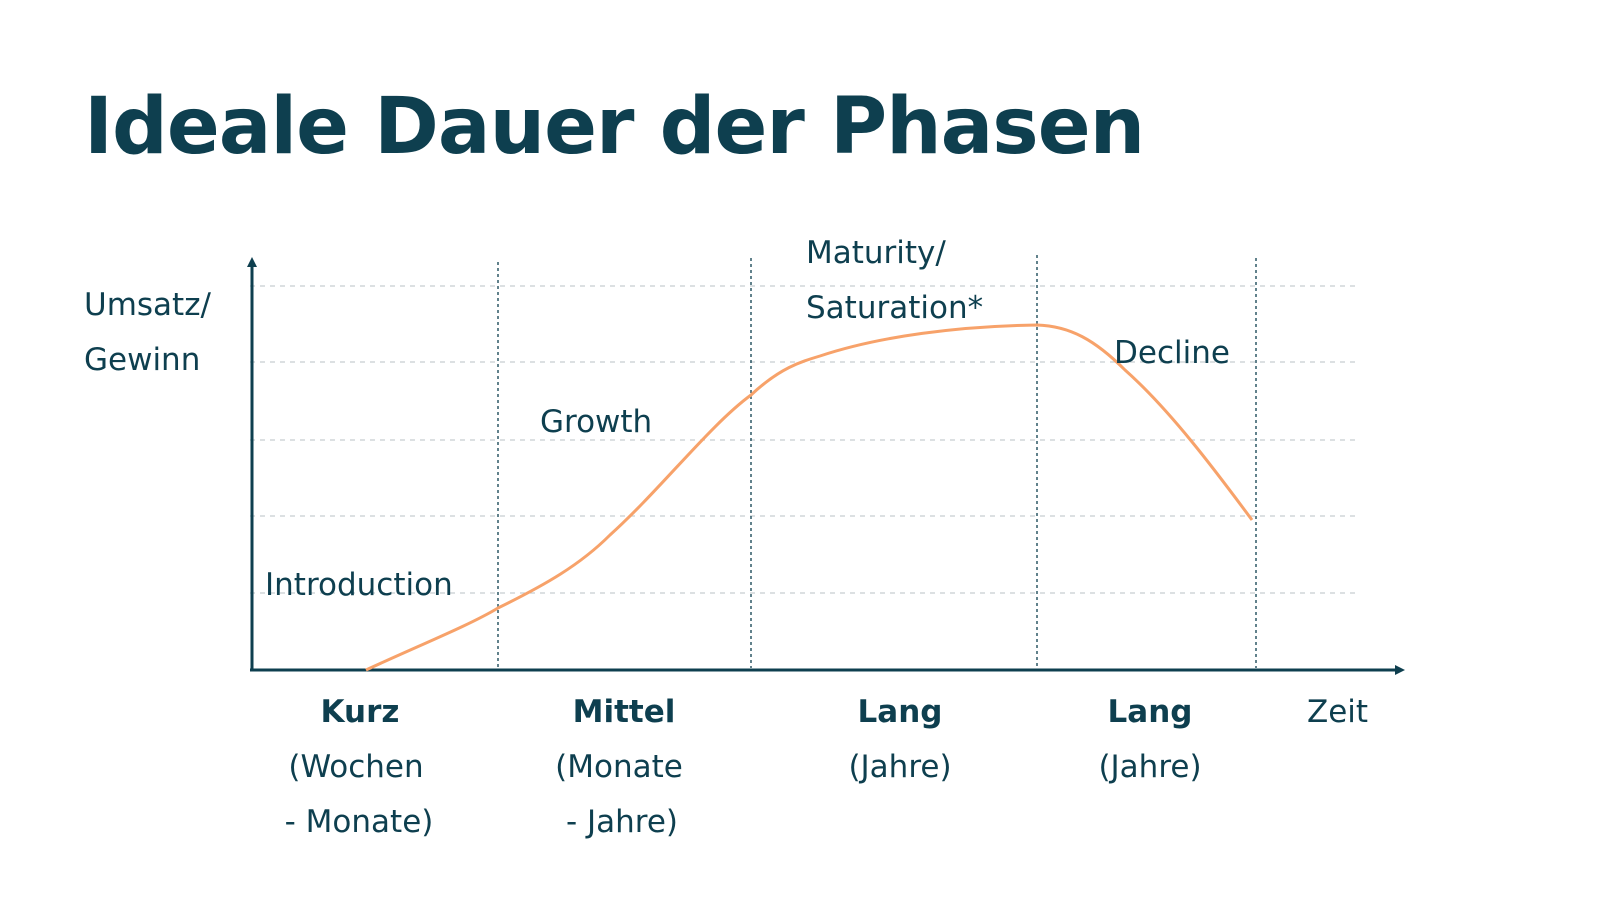  What do you see at coordinates (1337, 712) in the screenshot?
I see `x-axis-label: Zeit` at bounding box center [1337, 712].